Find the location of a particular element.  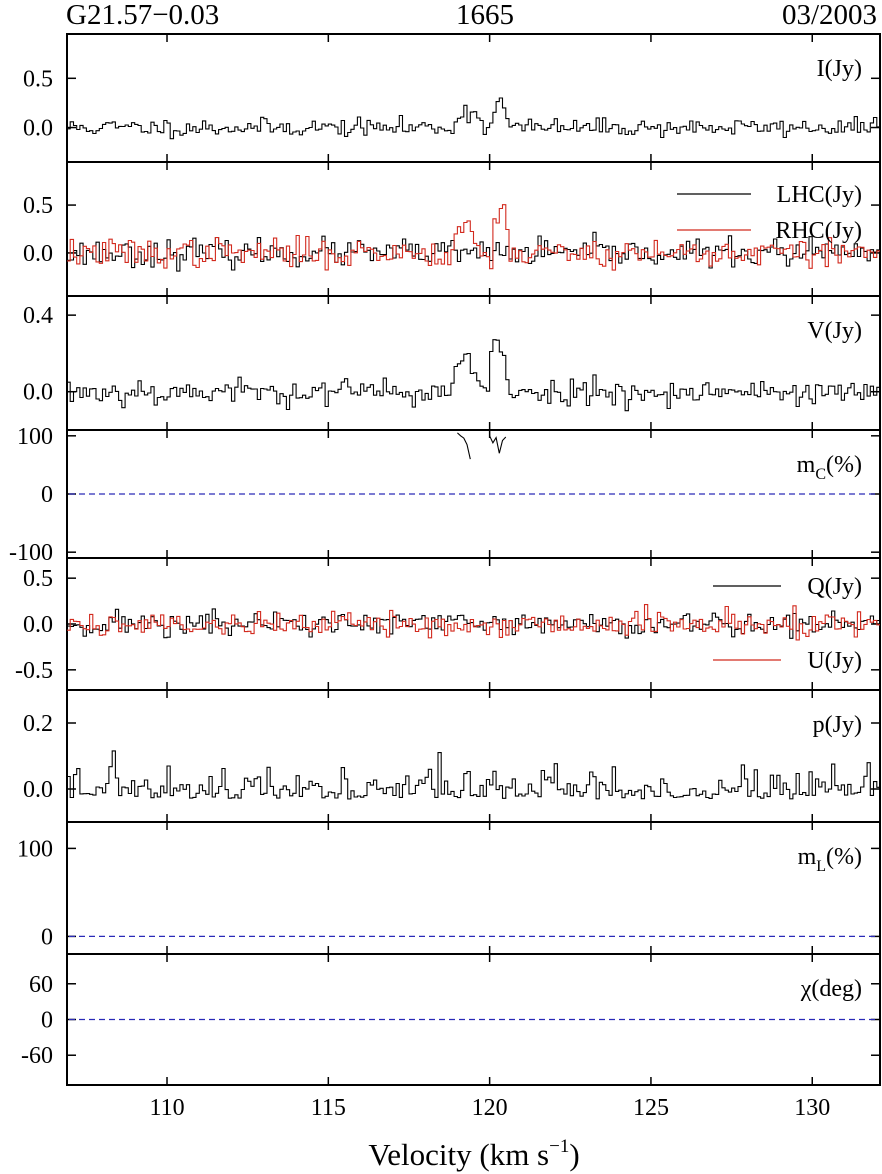

x-axis-title: Velocity (km s−1) is located at coordinates (473, 1154).